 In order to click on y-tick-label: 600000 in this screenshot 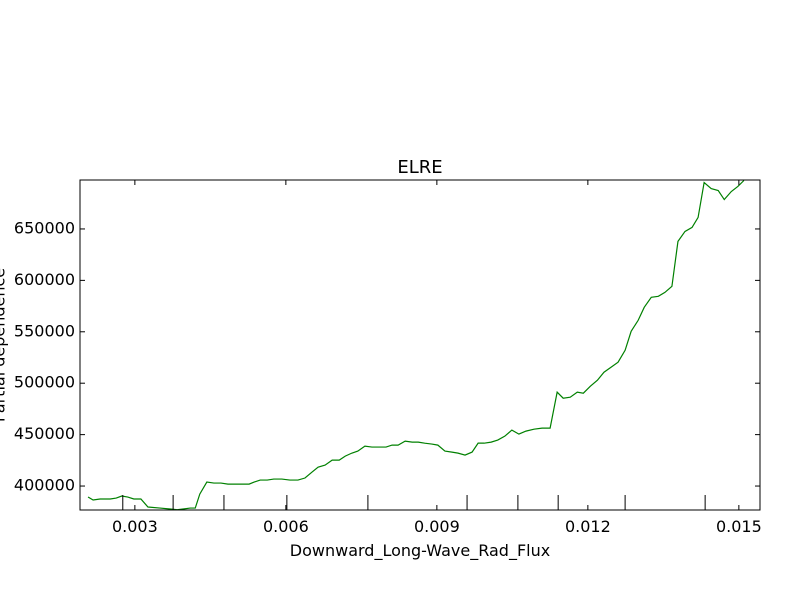, I will do `click(44, 279)`.